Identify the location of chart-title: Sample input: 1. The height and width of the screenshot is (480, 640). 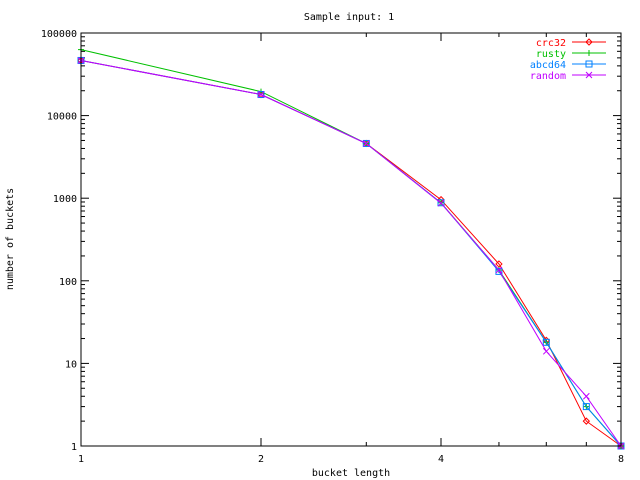
(349, 17).